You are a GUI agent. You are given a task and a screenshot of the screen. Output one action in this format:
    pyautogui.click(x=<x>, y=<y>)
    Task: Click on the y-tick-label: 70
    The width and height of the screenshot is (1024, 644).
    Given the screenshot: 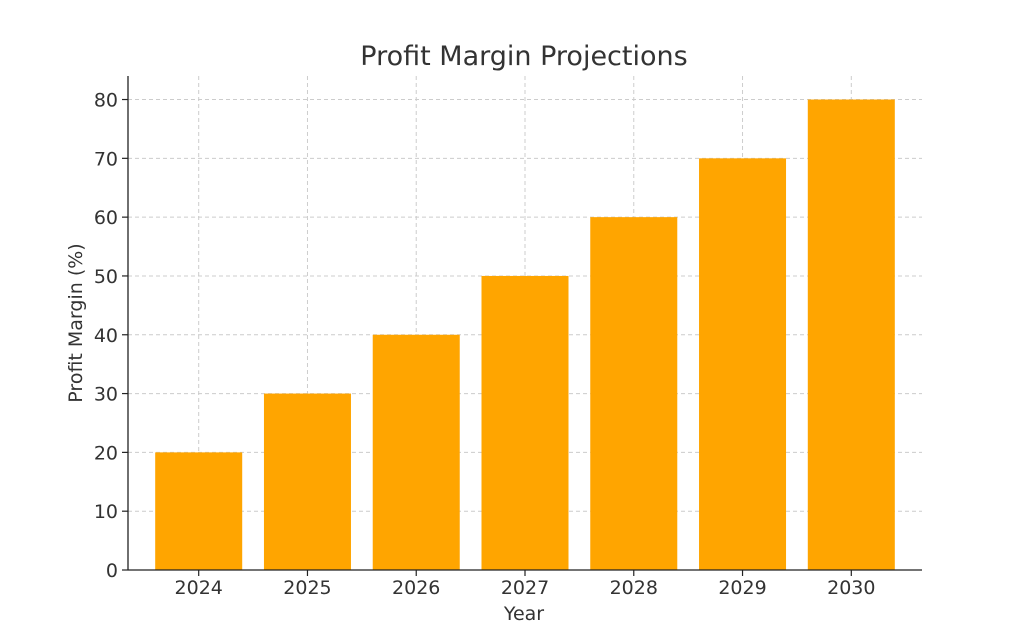 What is the action you would take?
    pyautogui.click(x=106, y=159)
    